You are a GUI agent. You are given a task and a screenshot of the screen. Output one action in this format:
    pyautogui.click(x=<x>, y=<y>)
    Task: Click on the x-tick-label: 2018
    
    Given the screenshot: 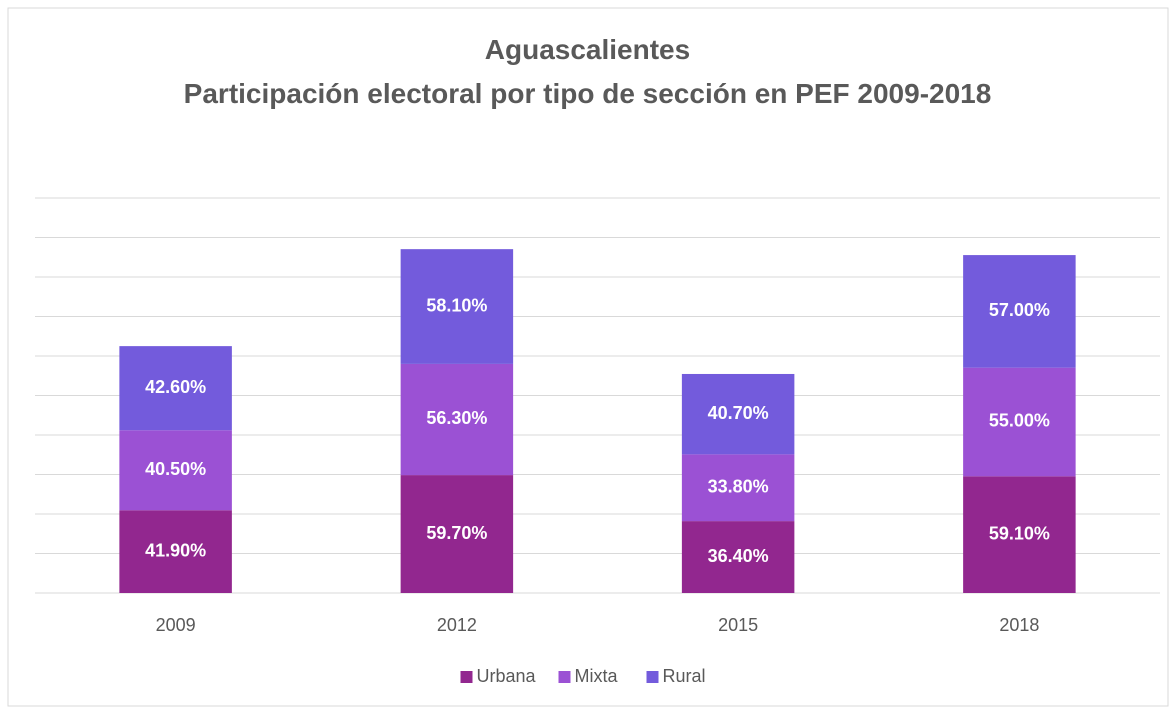 What is the action you would take?
    pyautogui.click(x=1019, y=625)
    